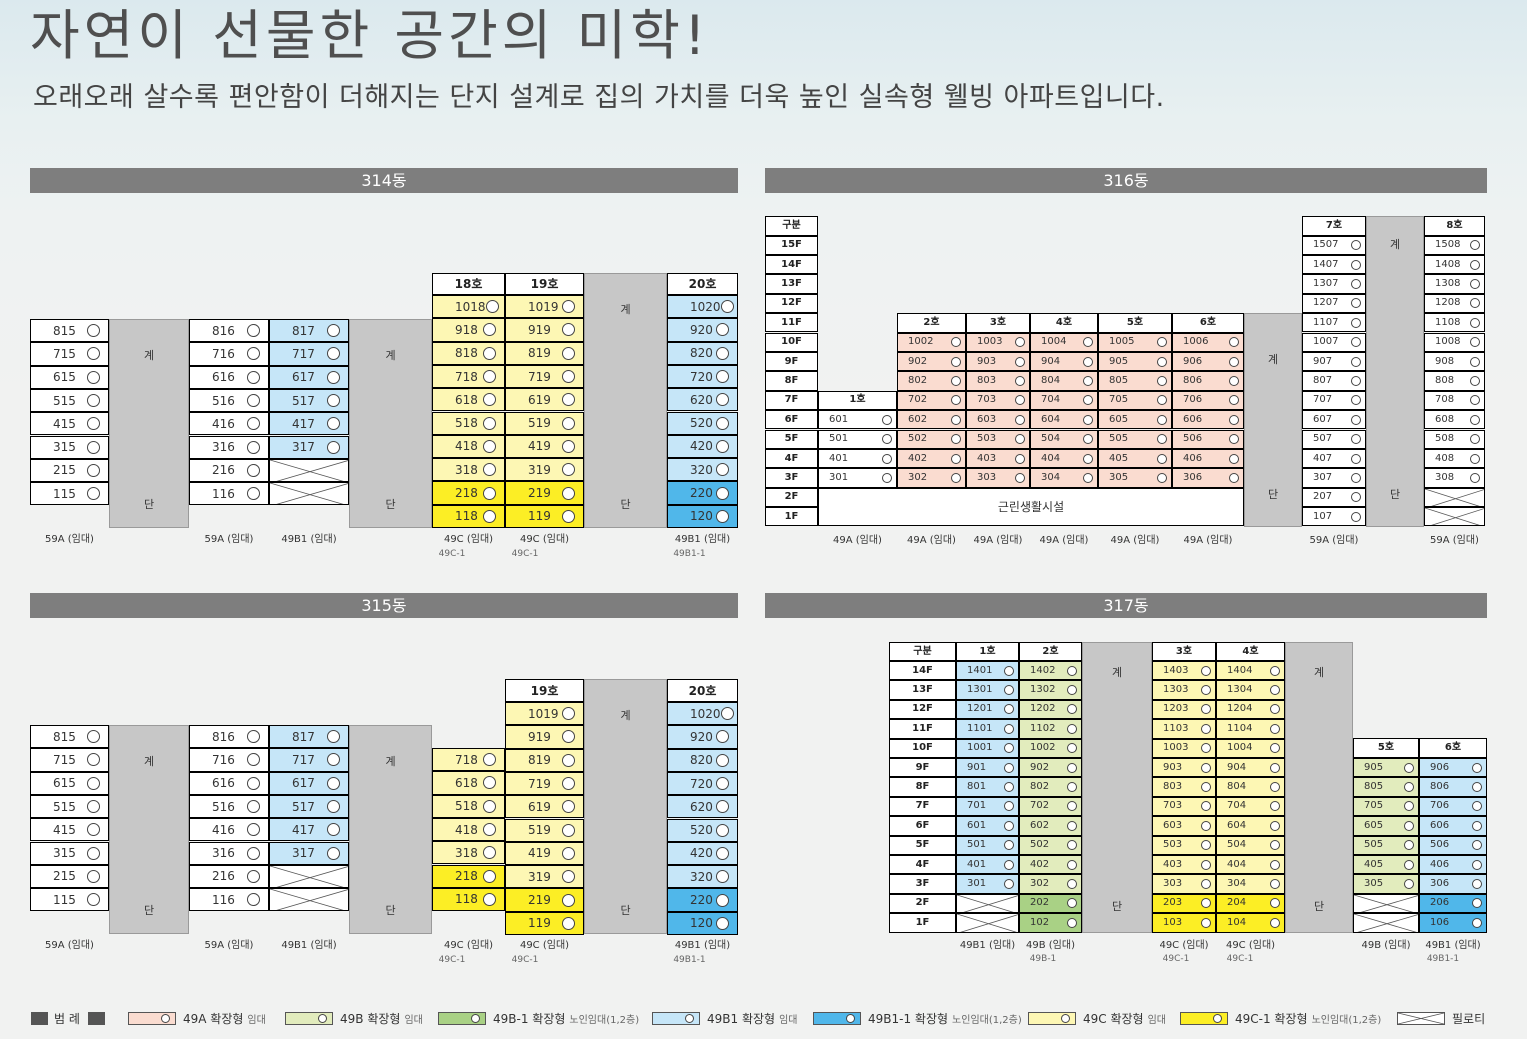 Image resolution: width=1527 pixels, height=1039 pixels. I want to click on unit-cell: 1001, so click(987, 748).